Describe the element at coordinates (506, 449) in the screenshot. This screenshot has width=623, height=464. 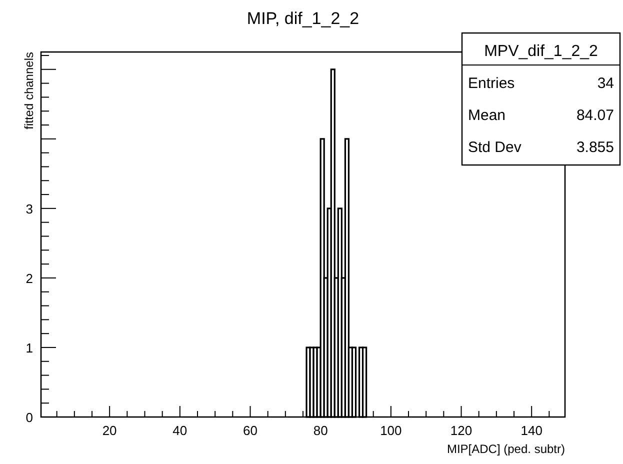
I see `x-axis-title: MIP[ADC] (ped. subtr)` at that location.